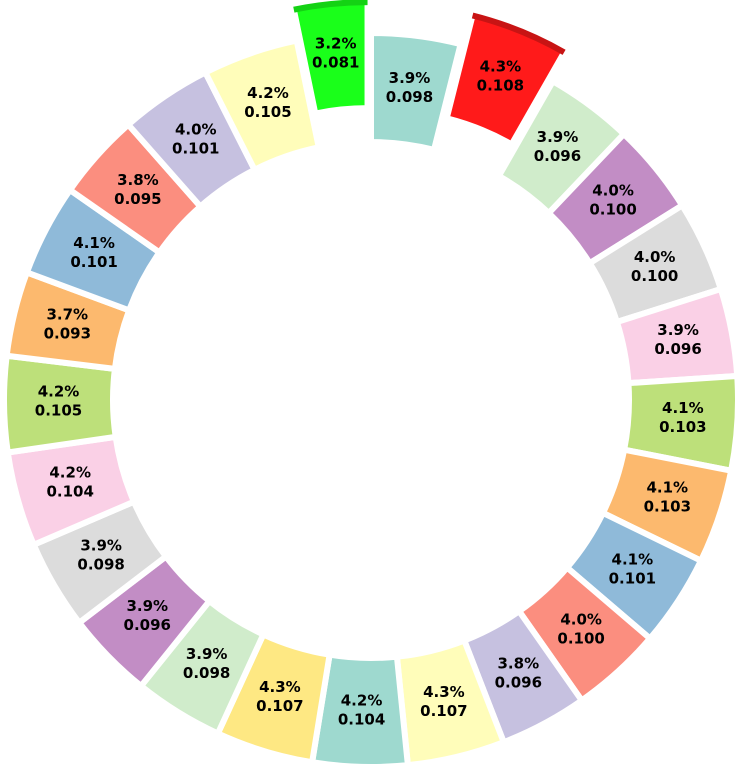 Image resolution: width=743 pixels, height=777 pixels. Describe the element at coordinates (519, 664) in the screenshot. I see `slice-percent-label-11: 3.8%` at that location.